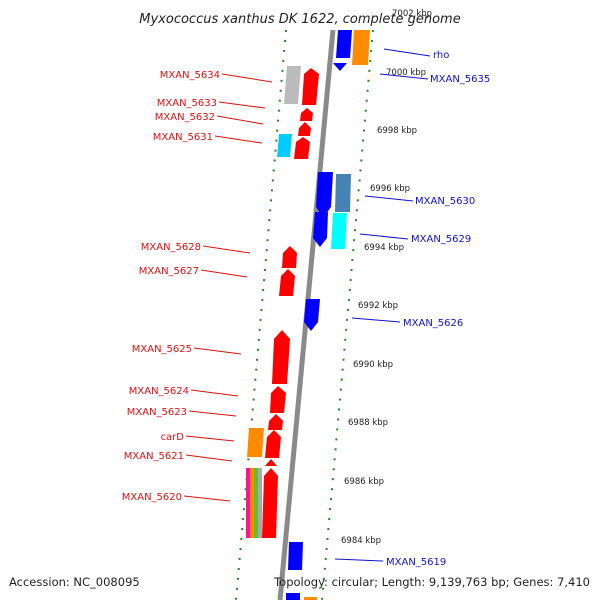  Describe the element at coordinates (390, 189) in the screenshot. I see `kbp-tick-6996: 6996 kbp` at that location.